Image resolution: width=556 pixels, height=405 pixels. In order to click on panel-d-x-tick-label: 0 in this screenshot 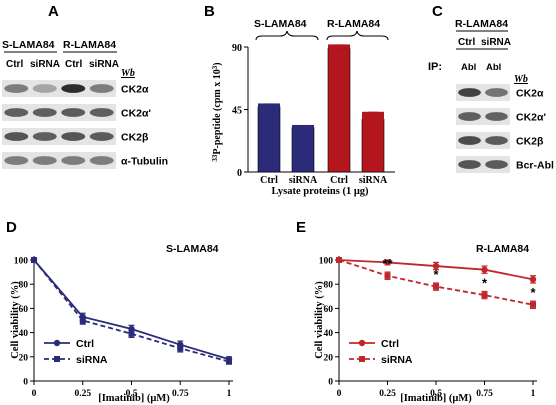, I will do `click(34, 394)`.